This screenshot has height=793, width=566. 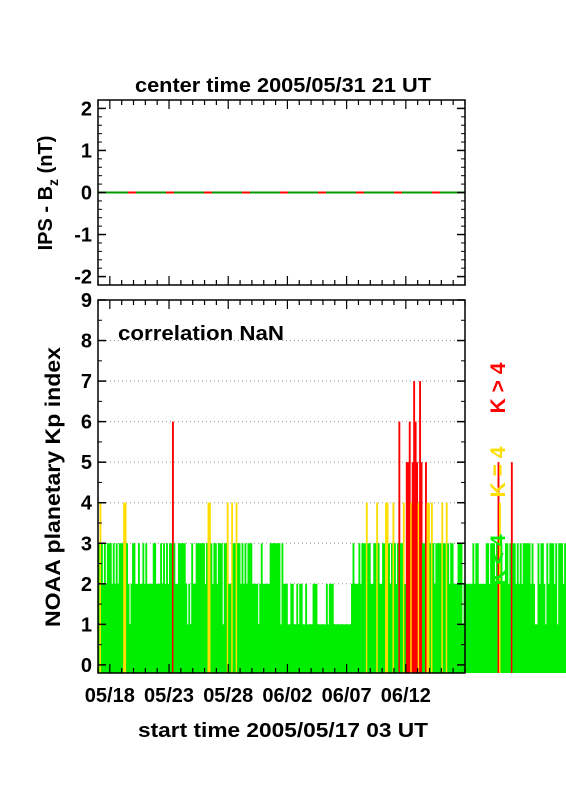 What do you see at coordinates (86, 301) in the screenshot?
I see `bottom-ytick-label: 9` at bounding box center [86, 301].